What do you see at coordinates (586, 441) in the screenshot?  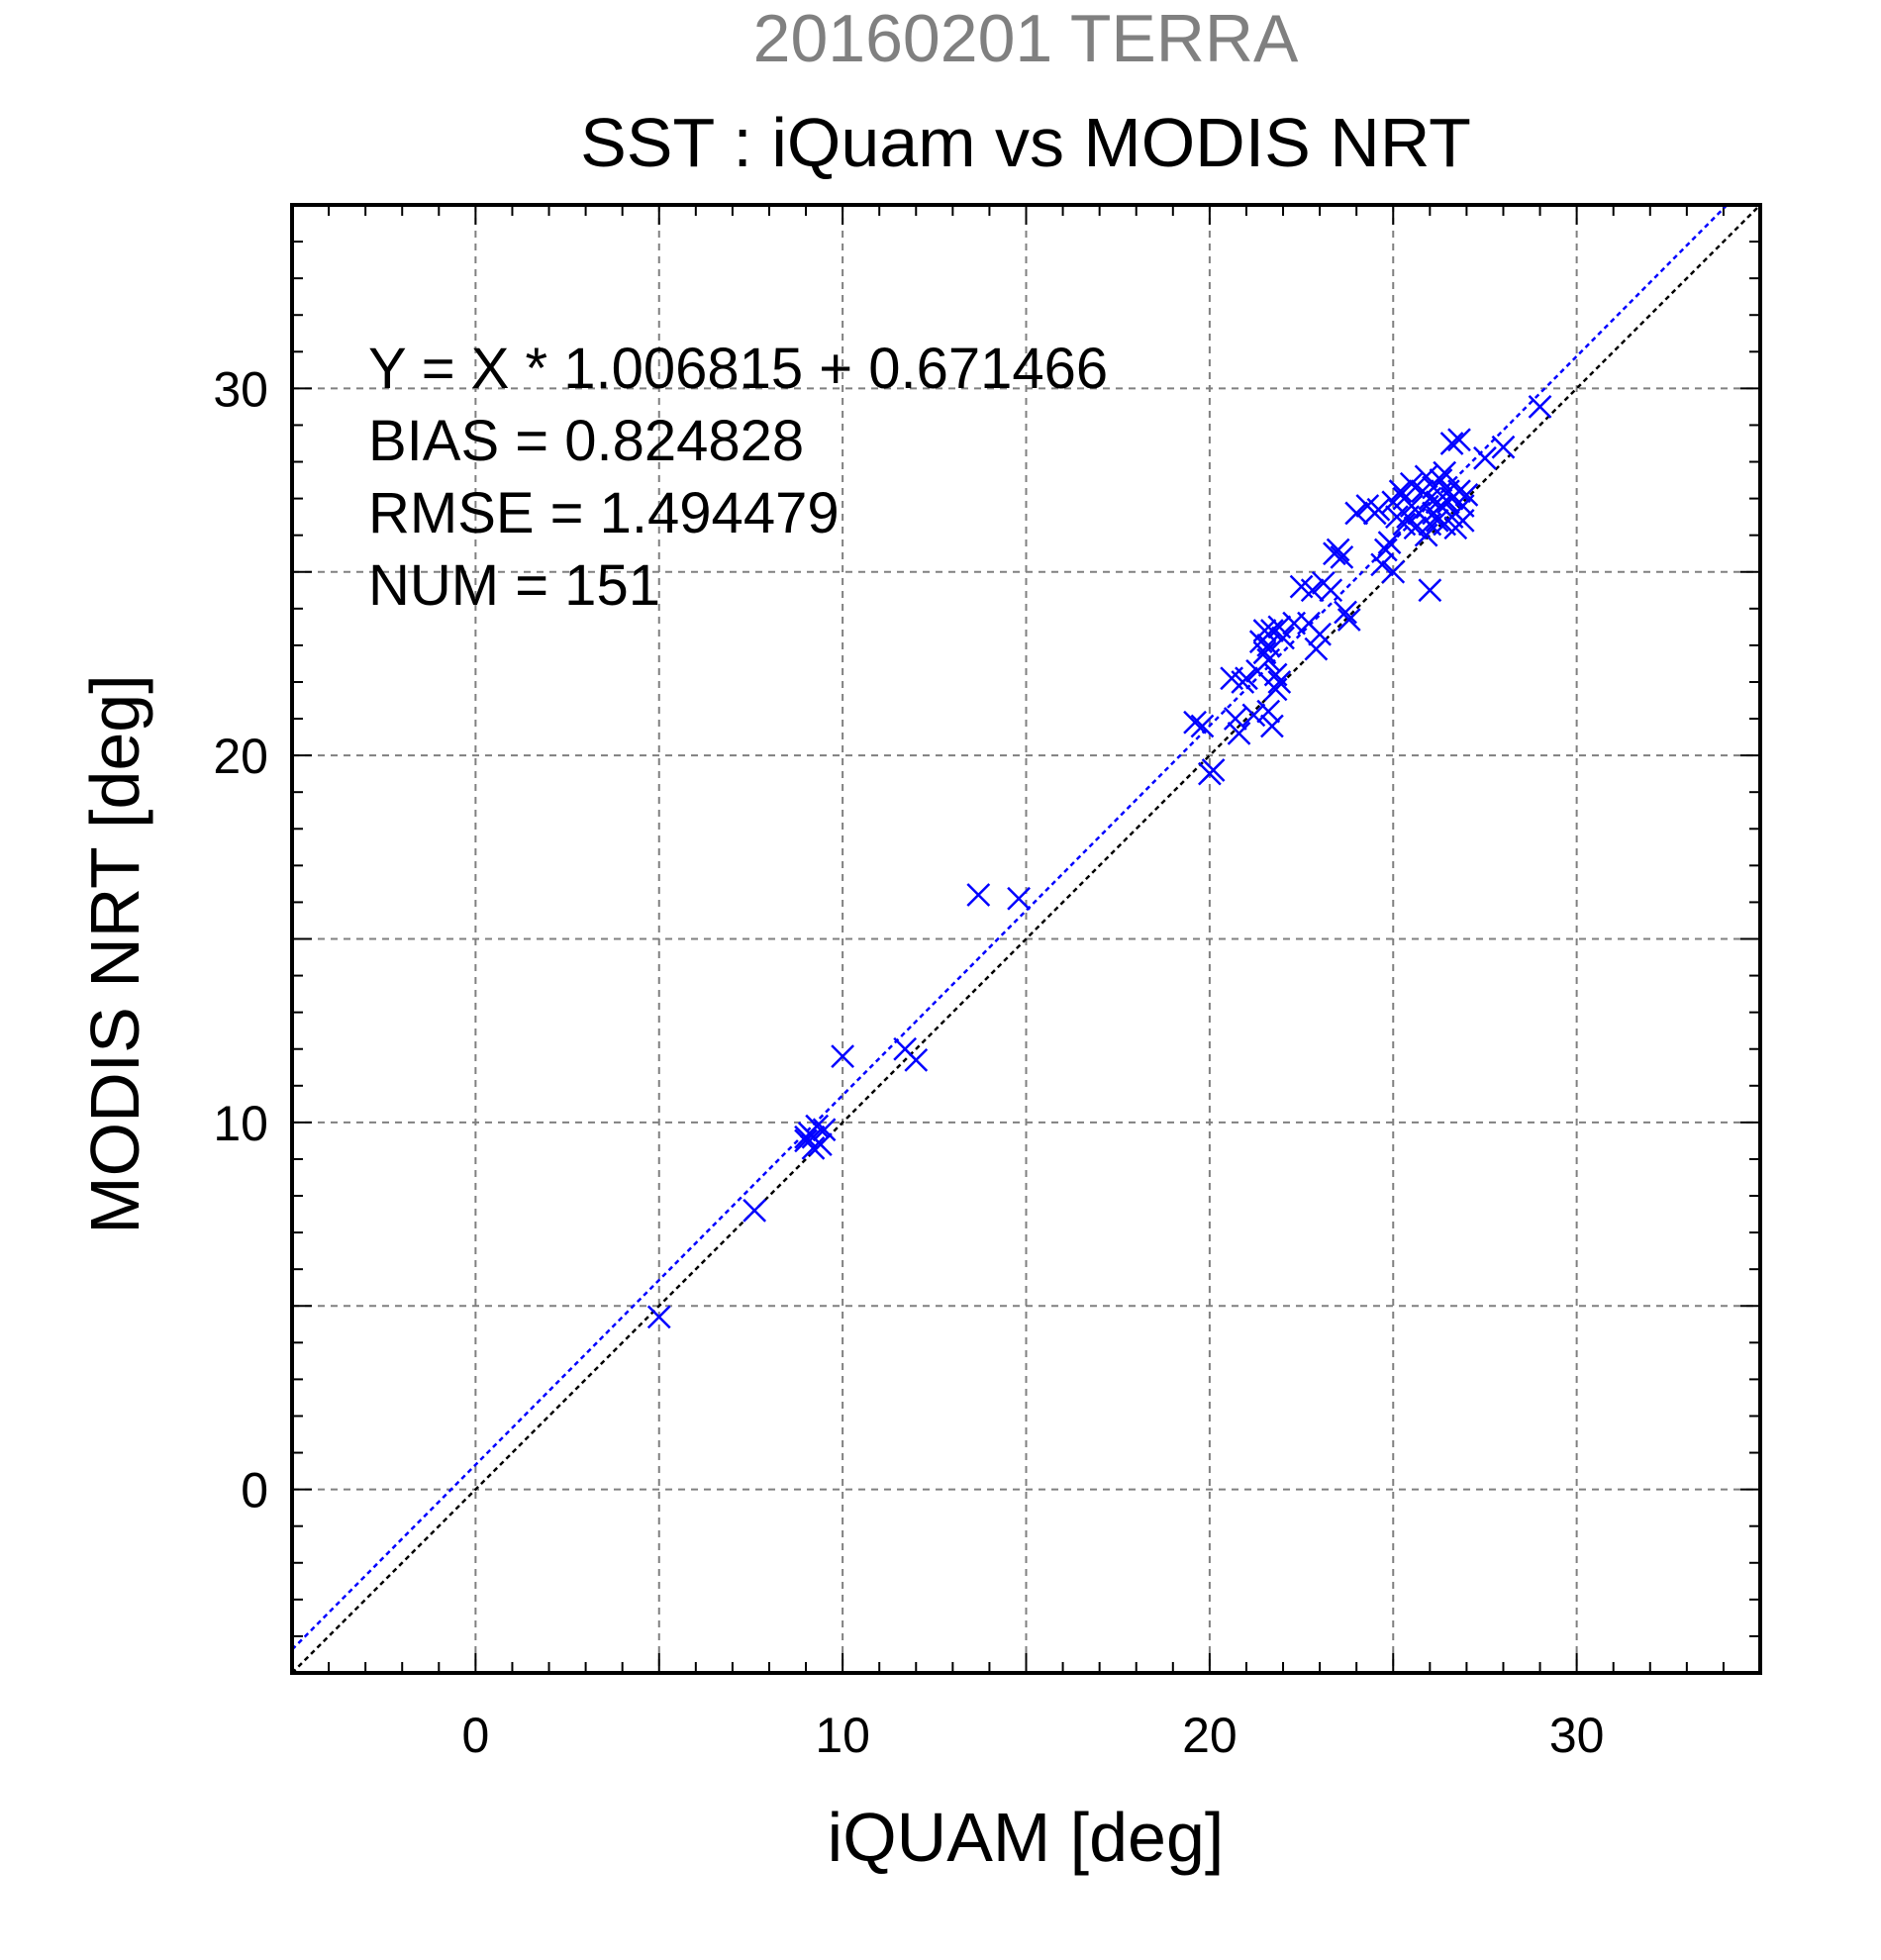 I see `stats-line: BIAS = 0.824828` at bounding box center [586, 441].